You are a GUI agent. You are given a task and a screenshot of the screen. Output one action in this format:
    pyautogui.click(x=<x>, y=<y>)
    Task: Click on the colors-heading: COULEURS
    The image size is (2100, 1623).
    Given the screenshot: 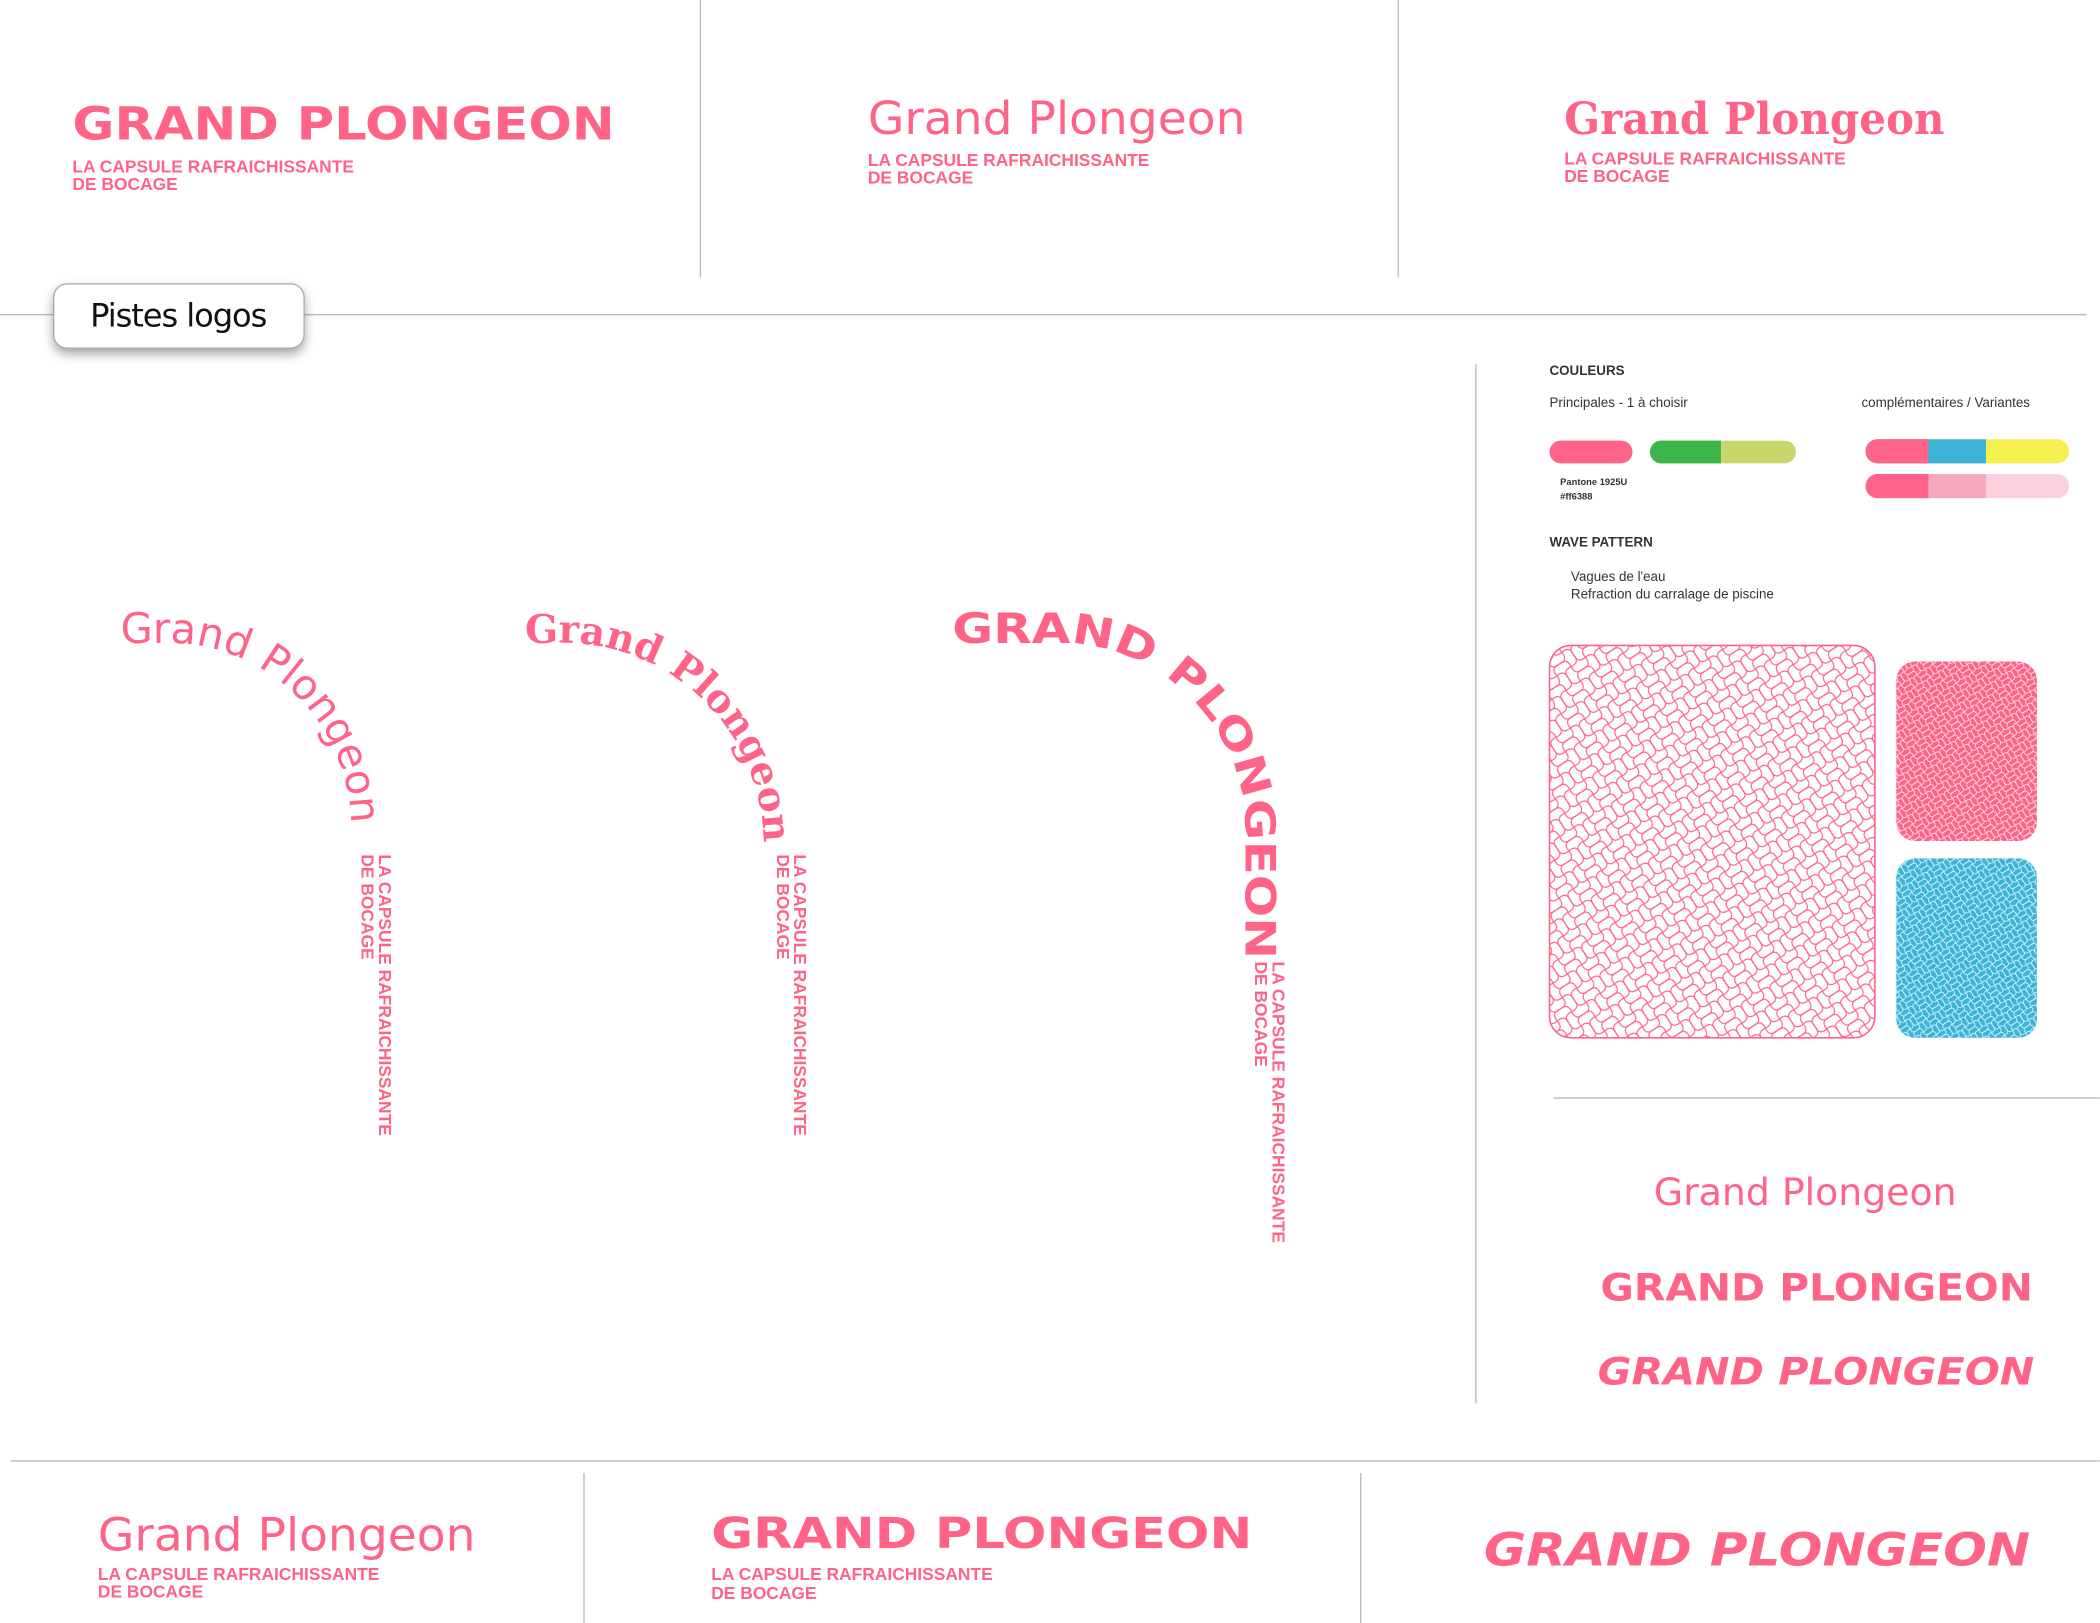 What is the action you would take?
    pyautogui.click(x=1586, y=370)
    